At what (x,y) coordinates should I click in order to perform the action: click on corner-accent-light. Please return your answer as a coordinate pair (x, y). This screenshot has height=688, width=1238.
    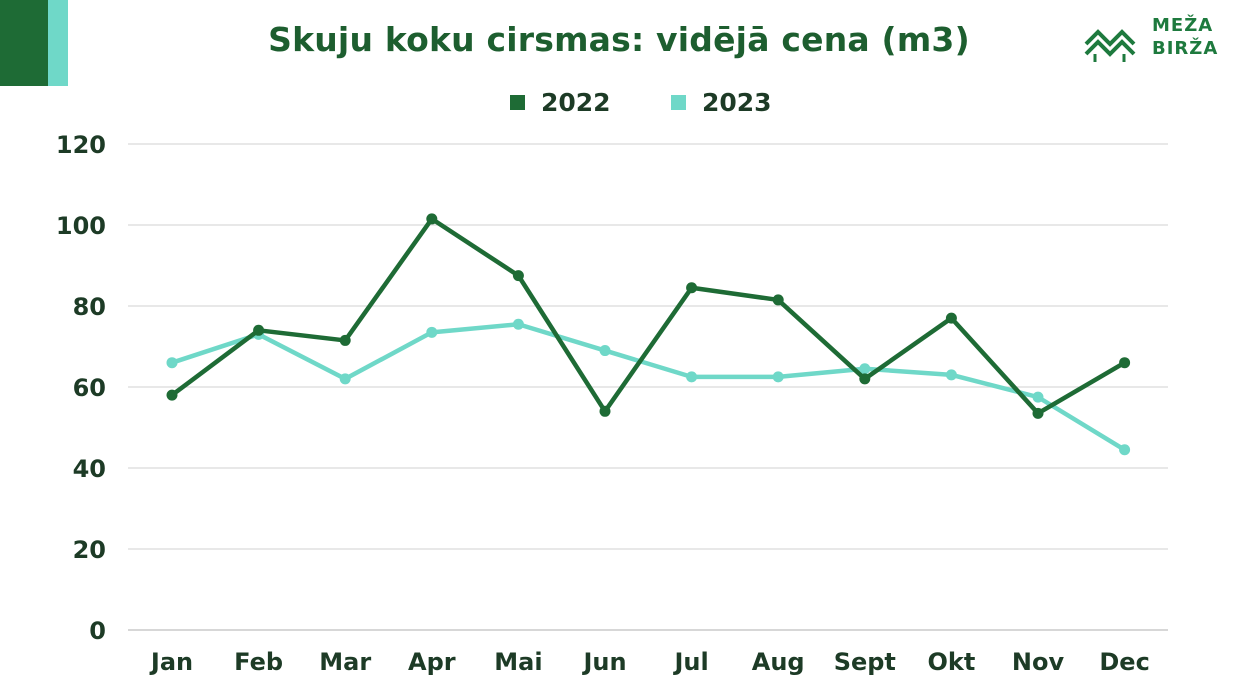
    Looking at the image, I should click on (58, 43).